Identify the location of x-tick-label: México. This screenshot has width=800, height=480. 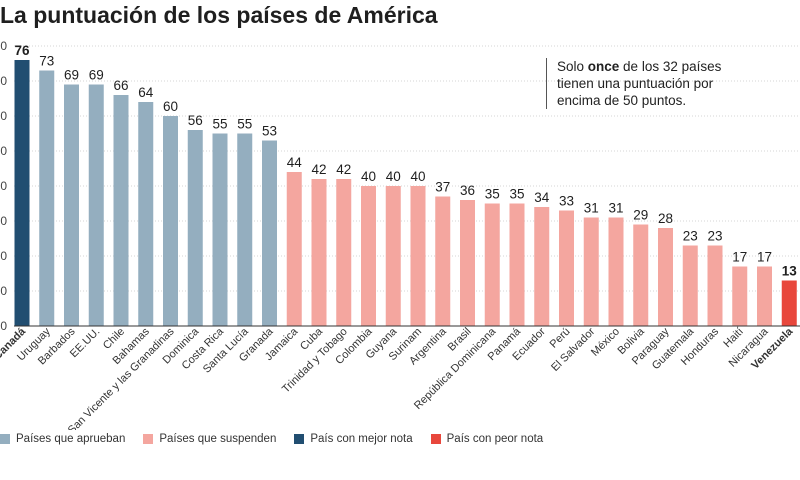
(605, 342).